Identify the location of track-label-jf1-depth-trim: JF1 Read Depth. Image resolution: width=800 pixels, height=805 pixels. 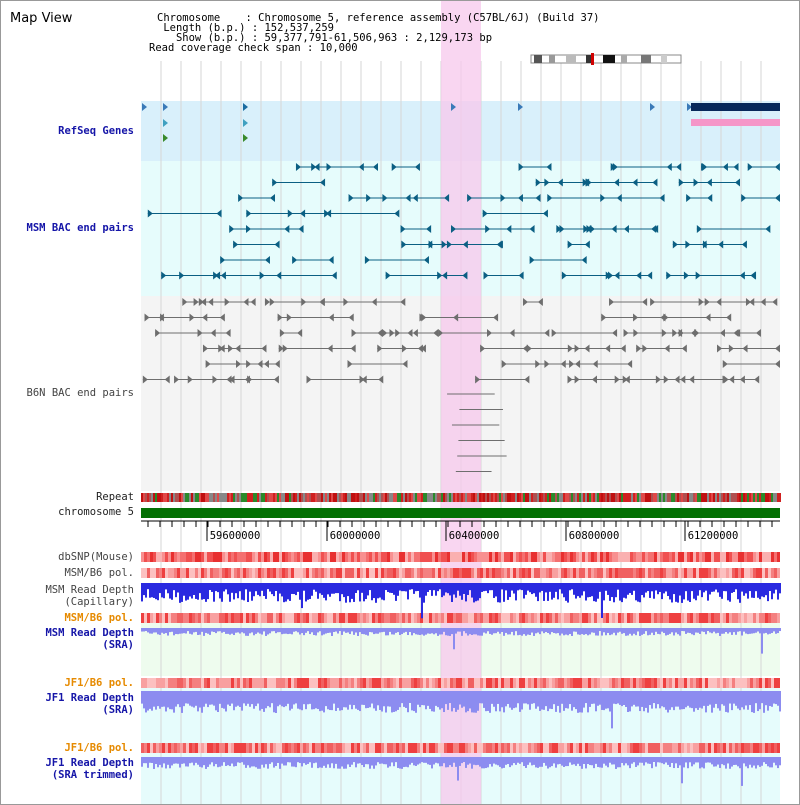
(89, 763).